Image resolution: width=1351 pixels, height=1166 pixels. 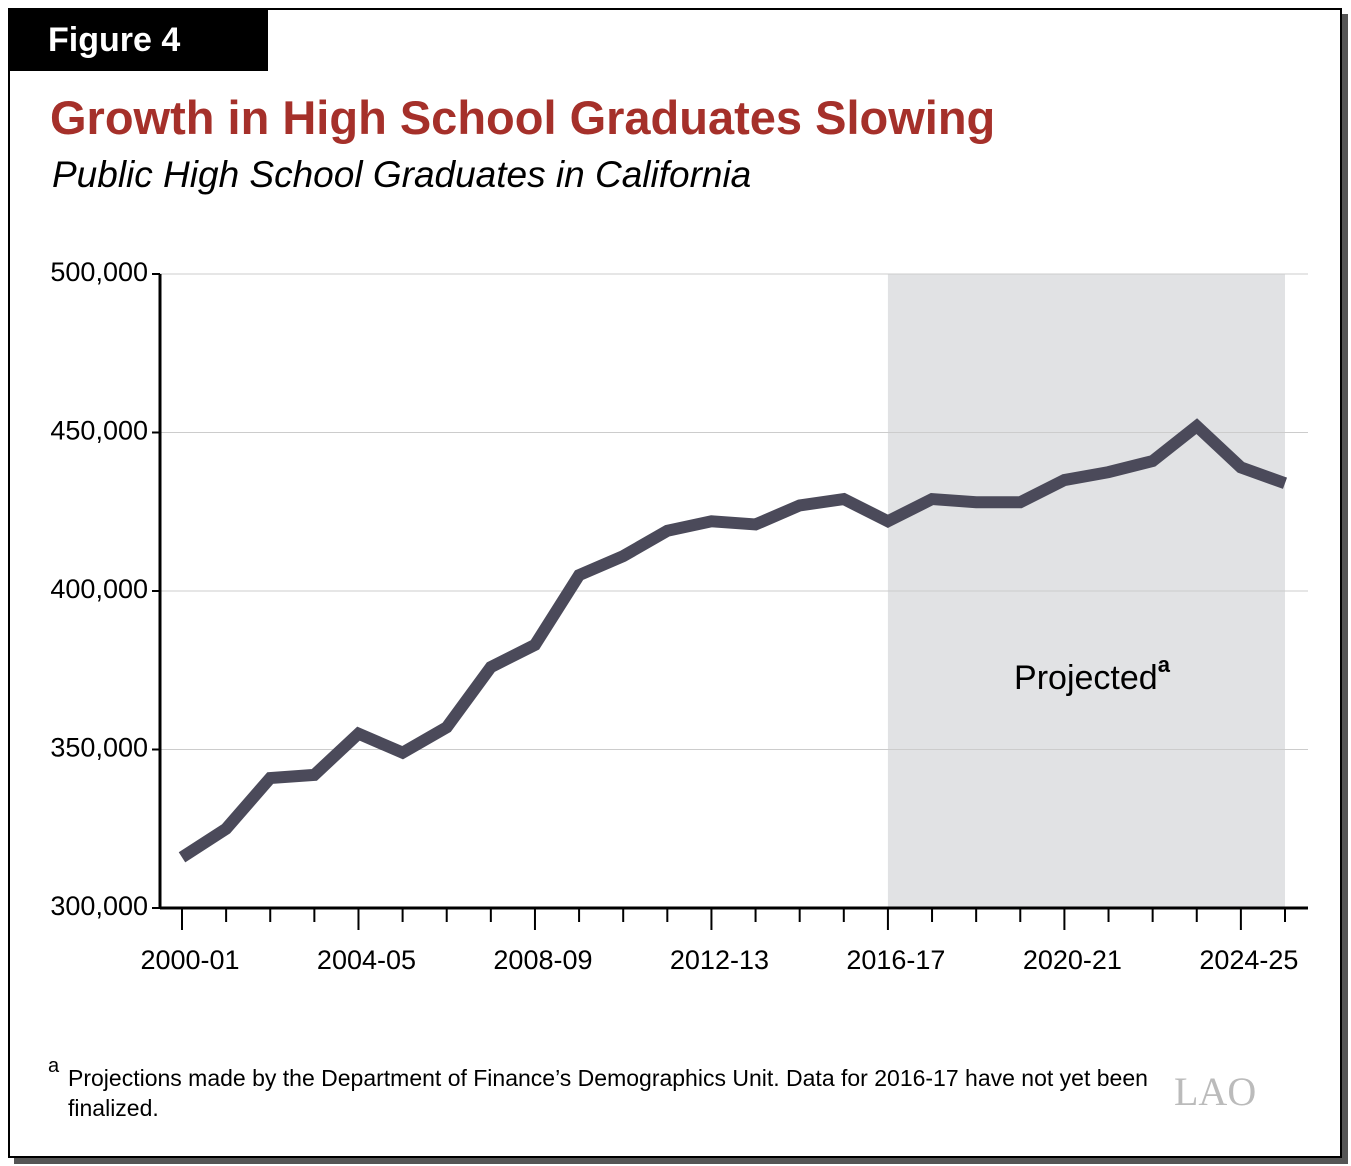 What do you see at coordinates (523, 117) in the screenshot?
I see `chart-title: Growth in High School Graduates Slowing` at bounding box center [523, 117].